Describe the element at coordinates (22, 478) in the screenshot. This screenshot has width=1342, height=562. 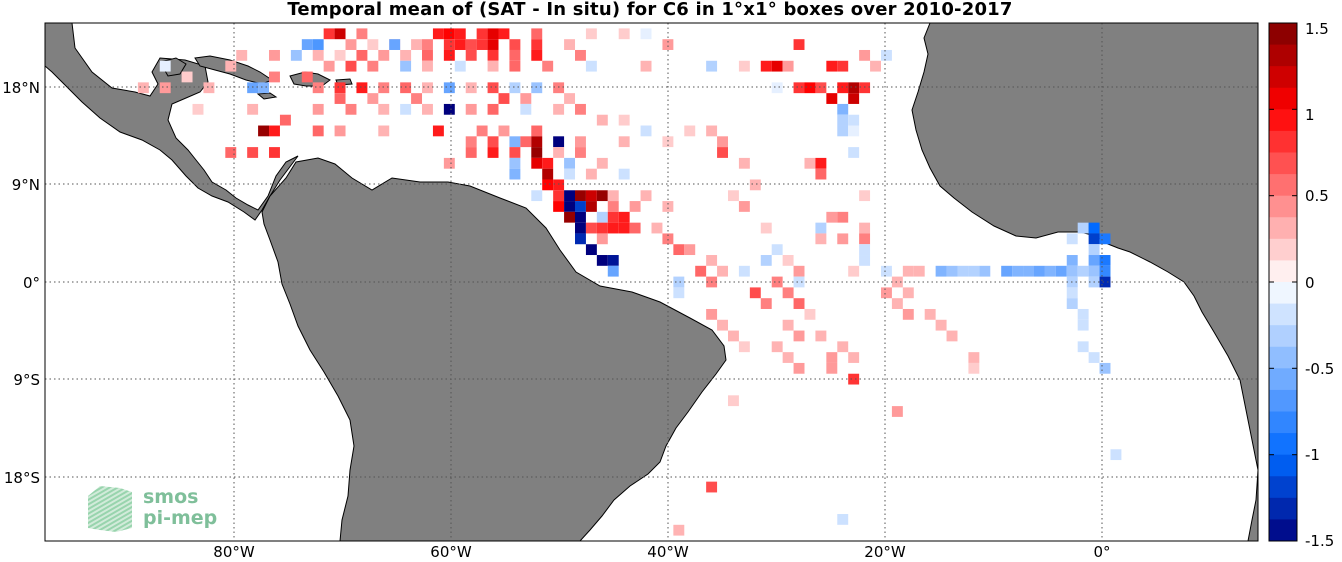
I see `lat-label-18s: 18°S` at that location.